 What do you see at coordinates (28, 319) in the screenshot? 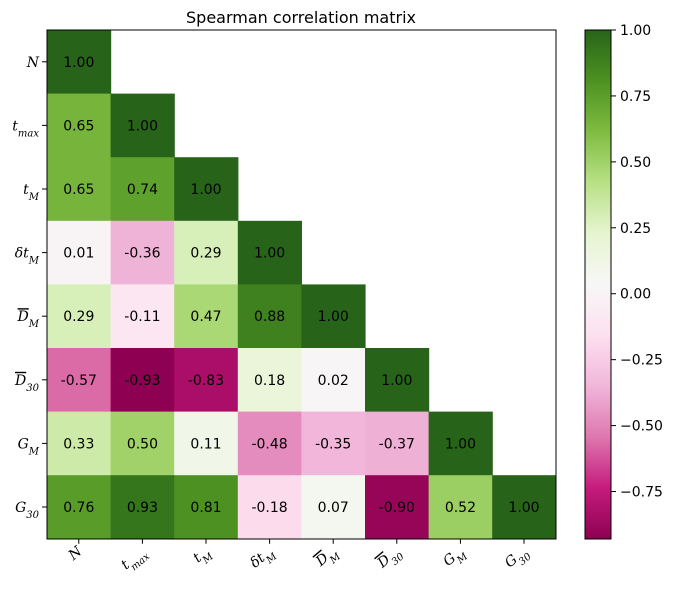
I see `y-tick-label: DM` at bounding box center [28, 319].